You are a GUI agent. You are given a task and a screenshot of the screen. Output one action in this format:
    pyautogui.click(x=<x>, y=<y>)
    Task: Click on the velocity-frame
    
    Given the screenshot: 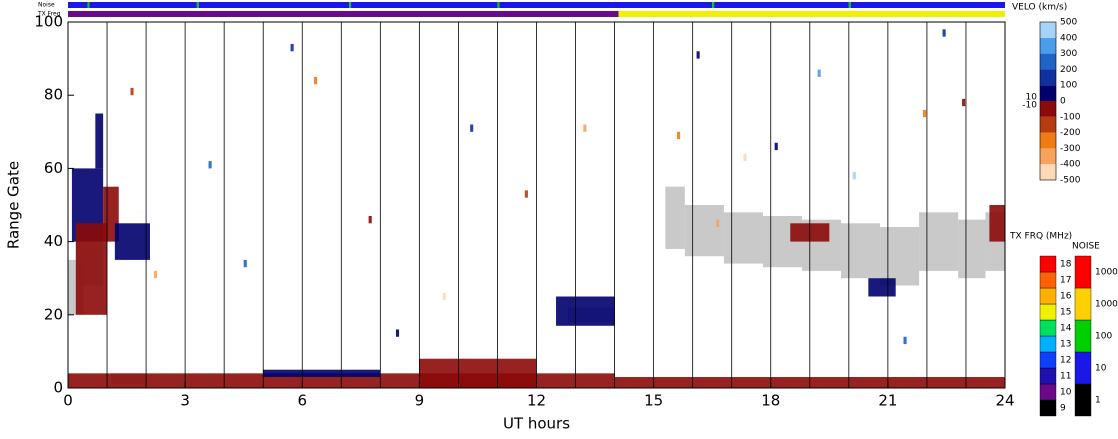 What is the action you would take?
    pyautogui.click(x=1048, y=101)
    